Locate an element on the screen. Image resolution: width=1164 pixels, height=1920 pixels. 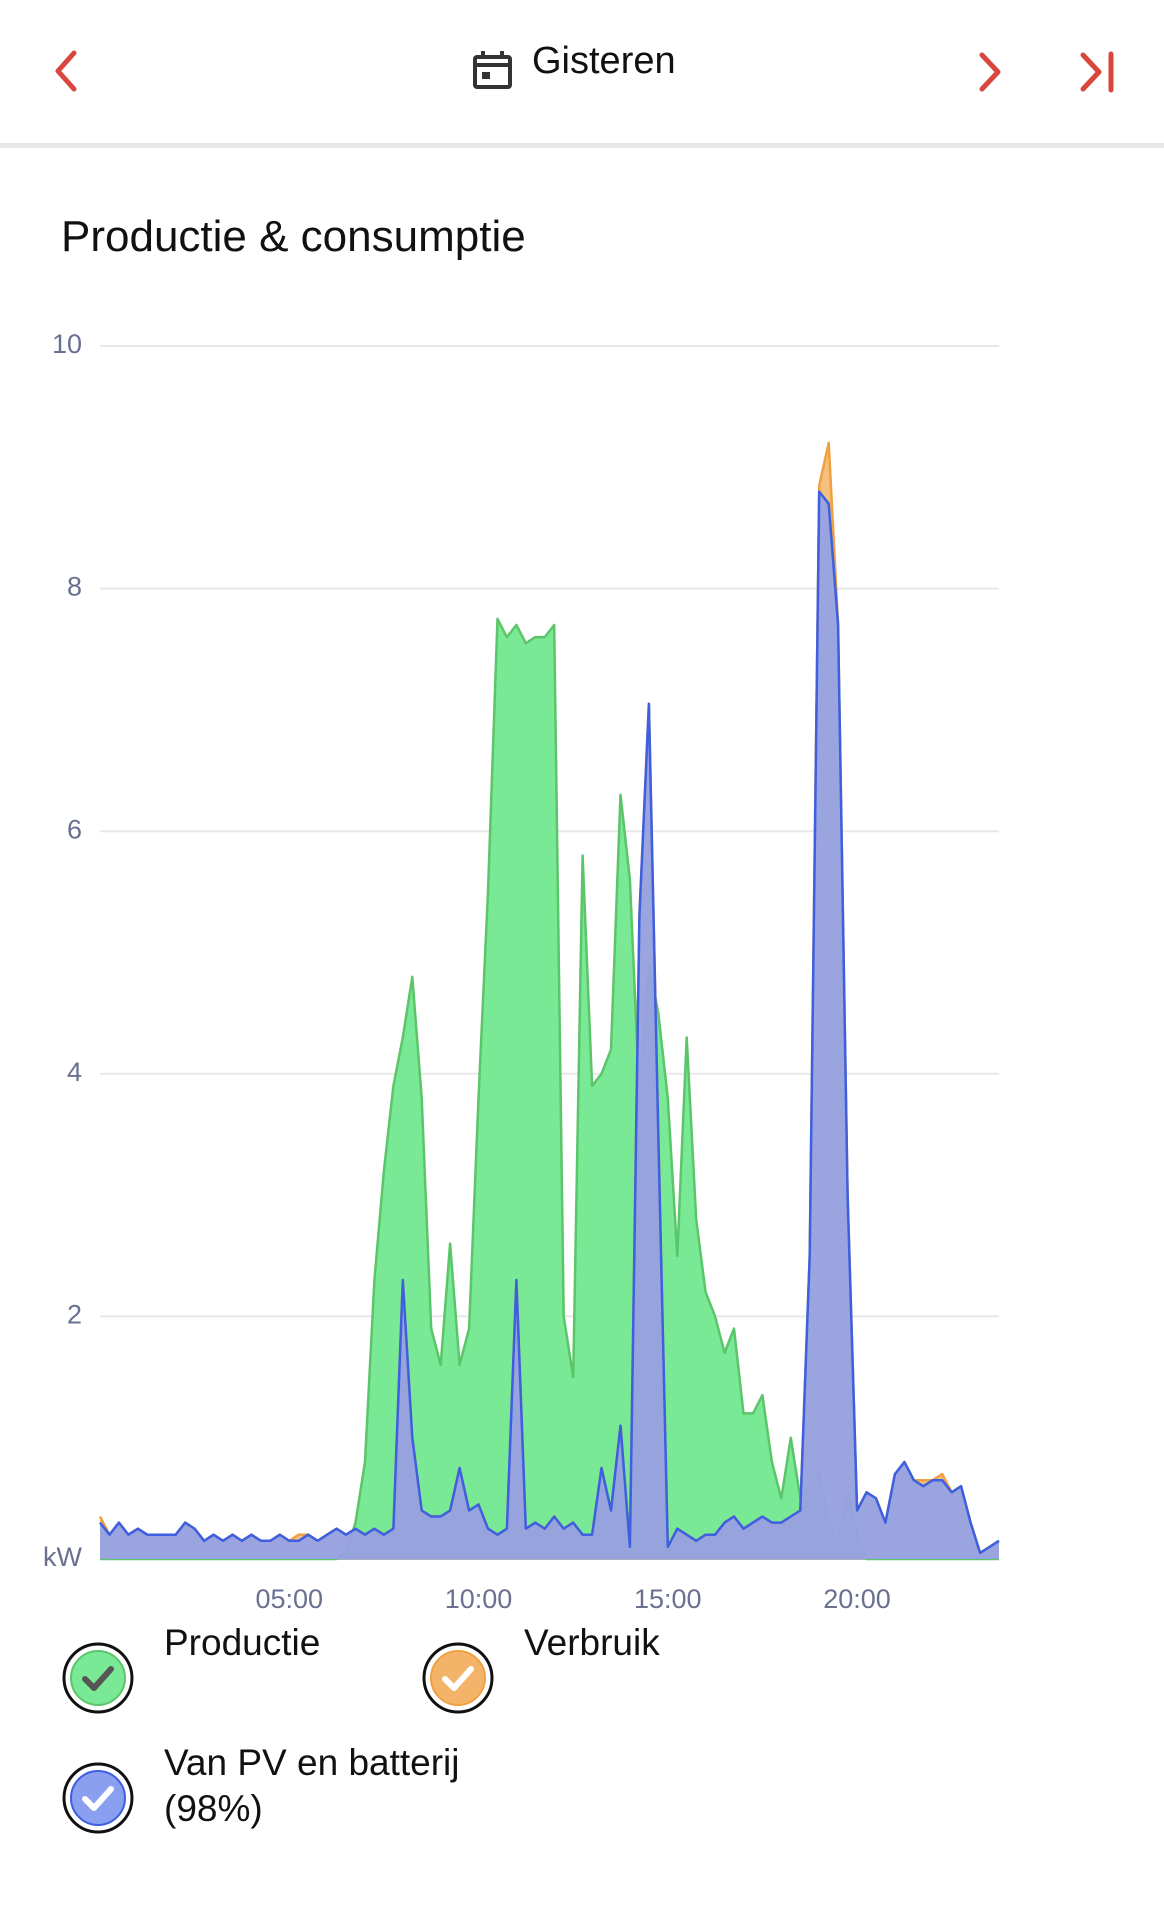
legend-label: Van PV en batterij (98%) is located at coordinates (312, 1785).